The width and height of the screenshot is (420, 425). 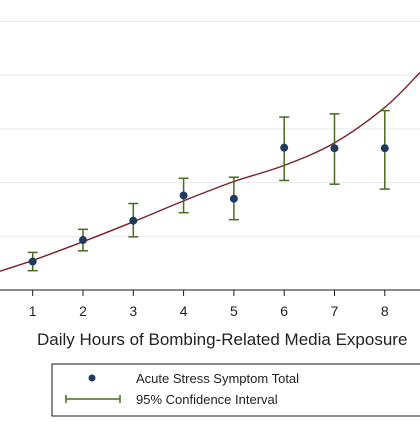 I want to click on legend-marker-point, so click(x=92, y=378).